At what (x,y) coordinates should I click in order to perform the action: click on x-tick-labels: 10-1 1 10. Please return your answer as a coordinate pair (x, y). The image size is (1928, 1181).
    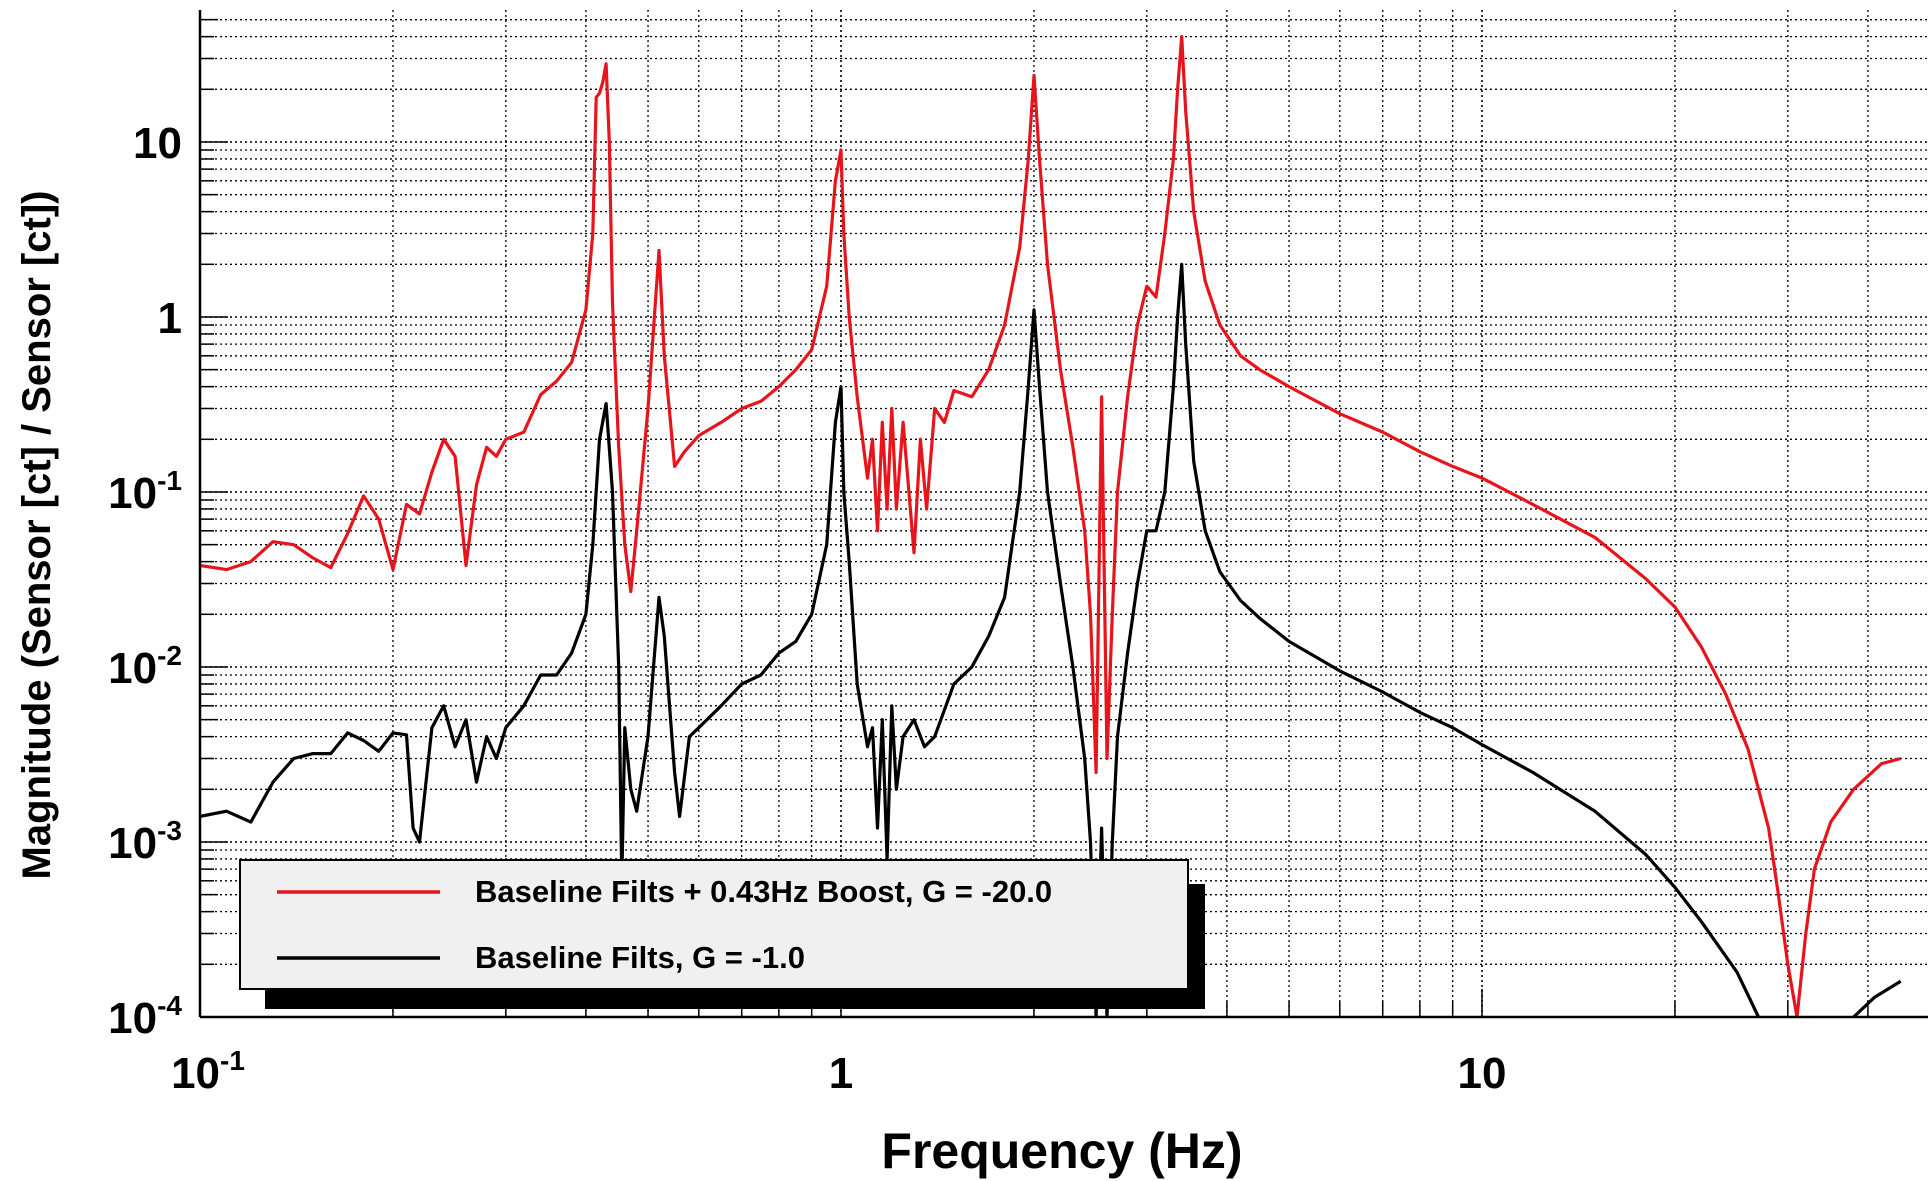
    Looking at the image, I should click on (838, 1071).